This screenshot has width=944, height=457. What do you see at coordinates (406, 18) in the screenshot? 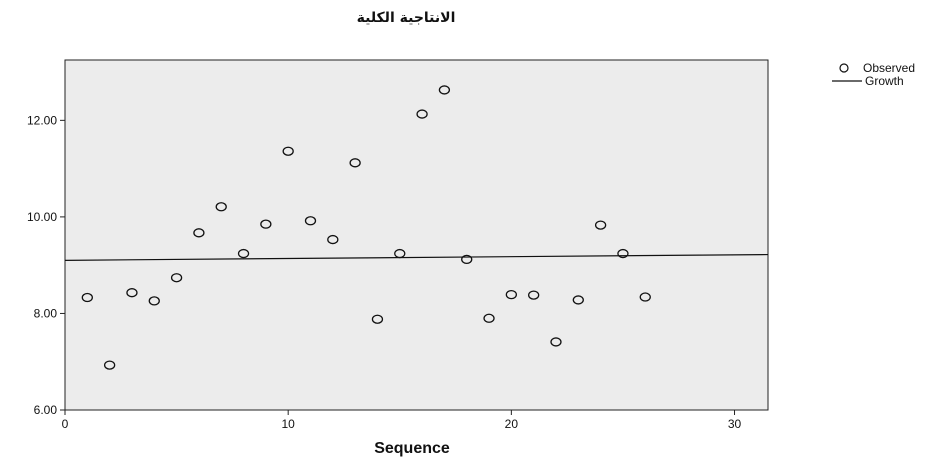
I see `chart-title: الانتاجية الكلية` at bounding box center [406, 18].